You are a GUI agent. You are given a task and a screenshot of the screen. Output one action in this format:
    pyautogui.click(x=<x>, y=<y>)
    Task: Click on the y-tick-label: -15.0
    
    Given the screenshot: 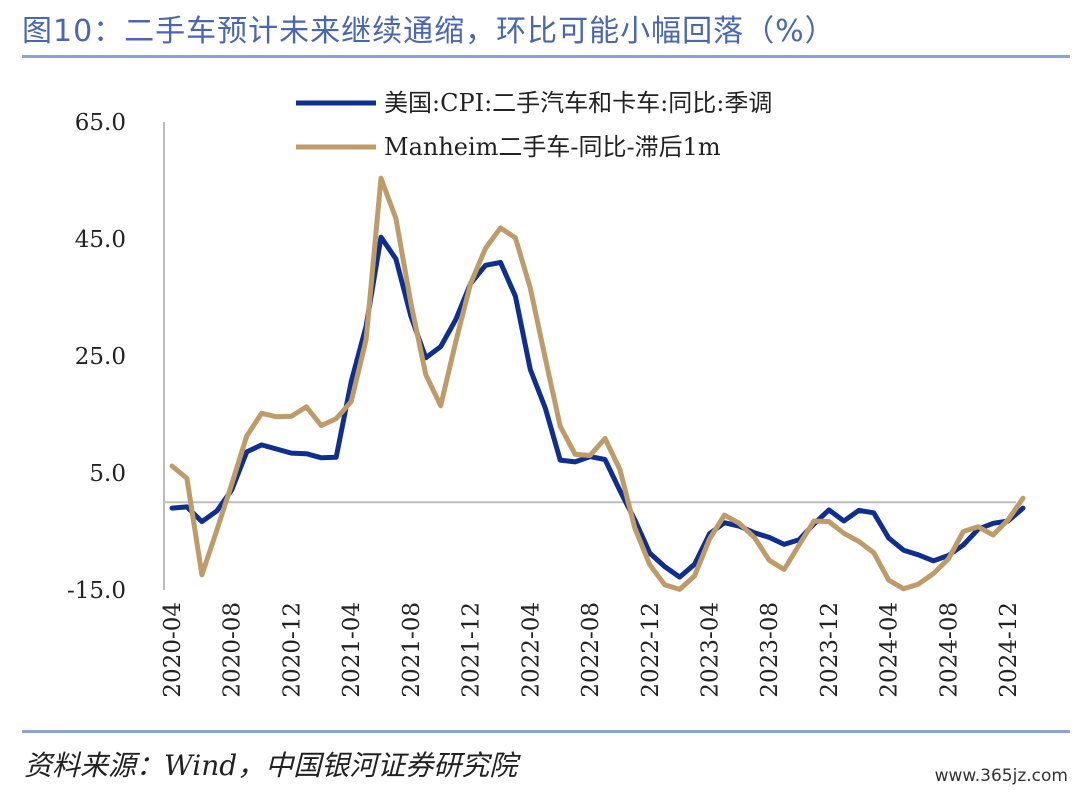 What is the action you would take?
    pyautogui.click(x=96, y=591)
    